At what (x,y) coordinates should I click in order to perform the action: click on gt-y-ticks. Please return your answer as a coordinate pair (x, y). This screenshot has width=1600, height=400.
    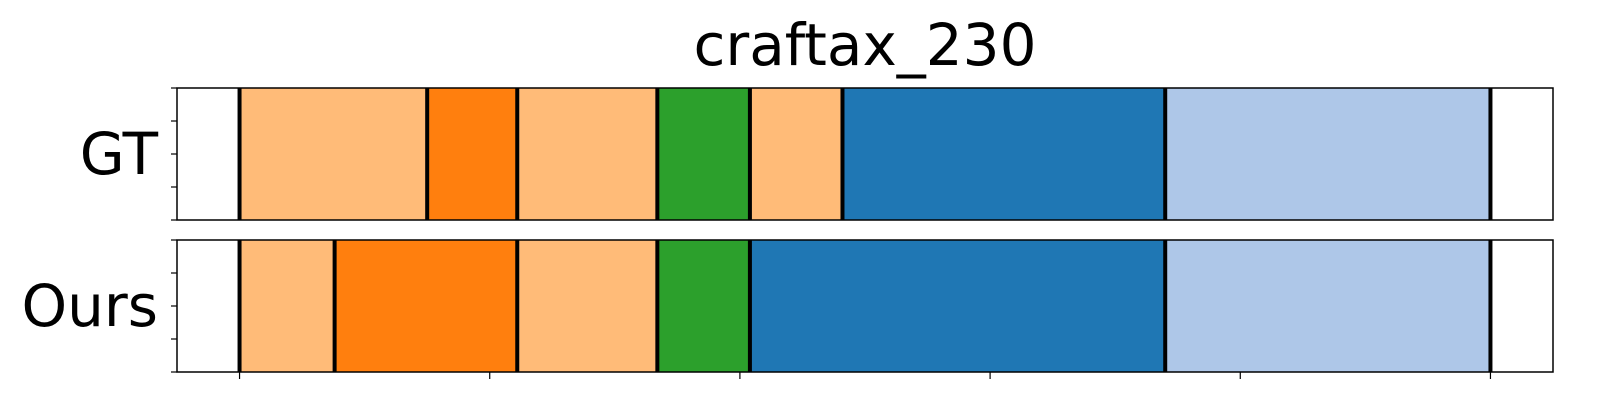
    Looking at the image, I should click on (174, 154).